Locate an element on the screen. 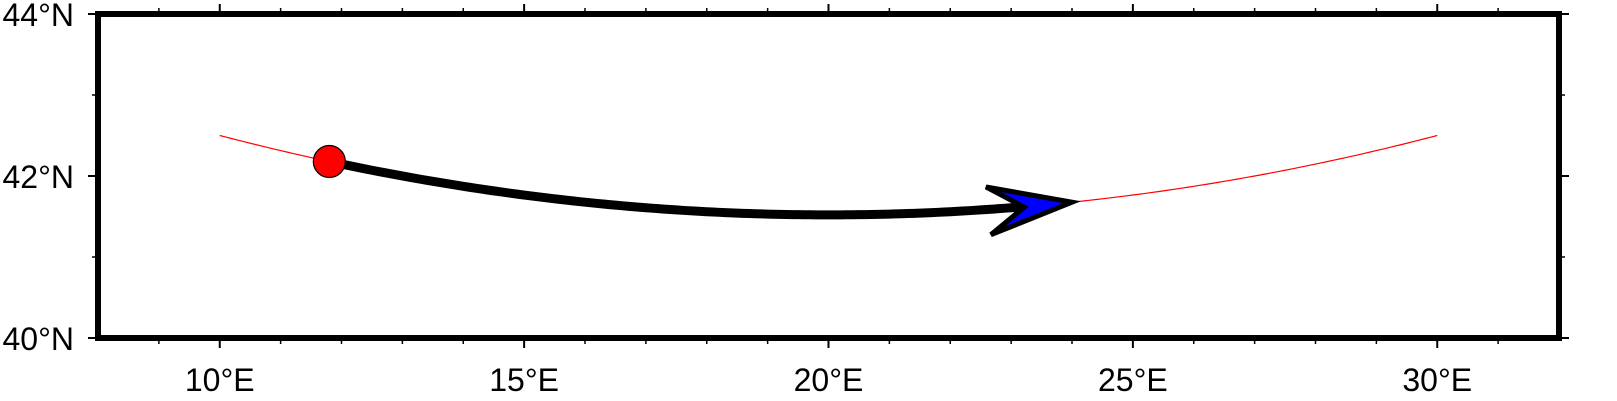 This screenshot has height=401, width=1617. lat-tick-label: 44°N is located at coordinates (39, 16).